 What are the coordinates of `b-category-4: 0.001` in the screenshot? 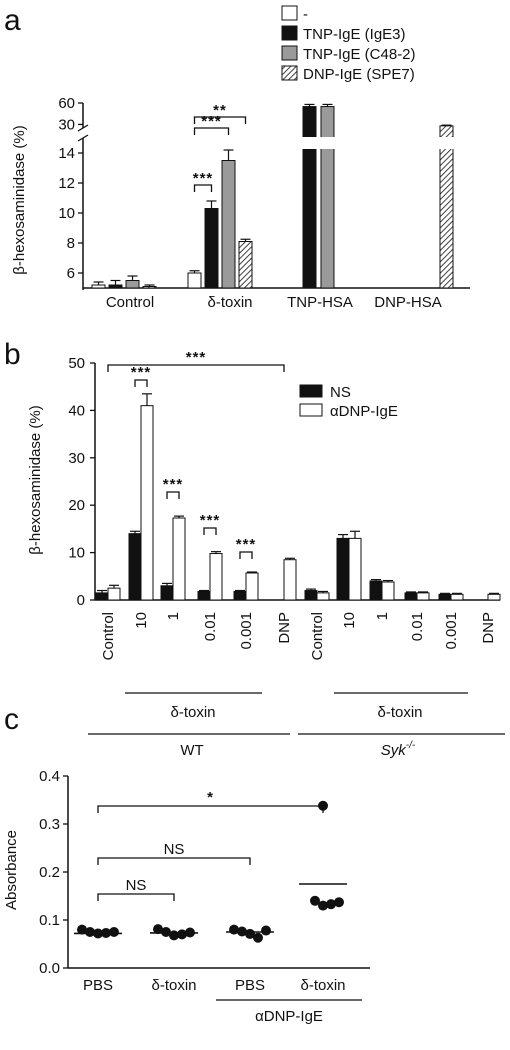 It's located at (246, 631).